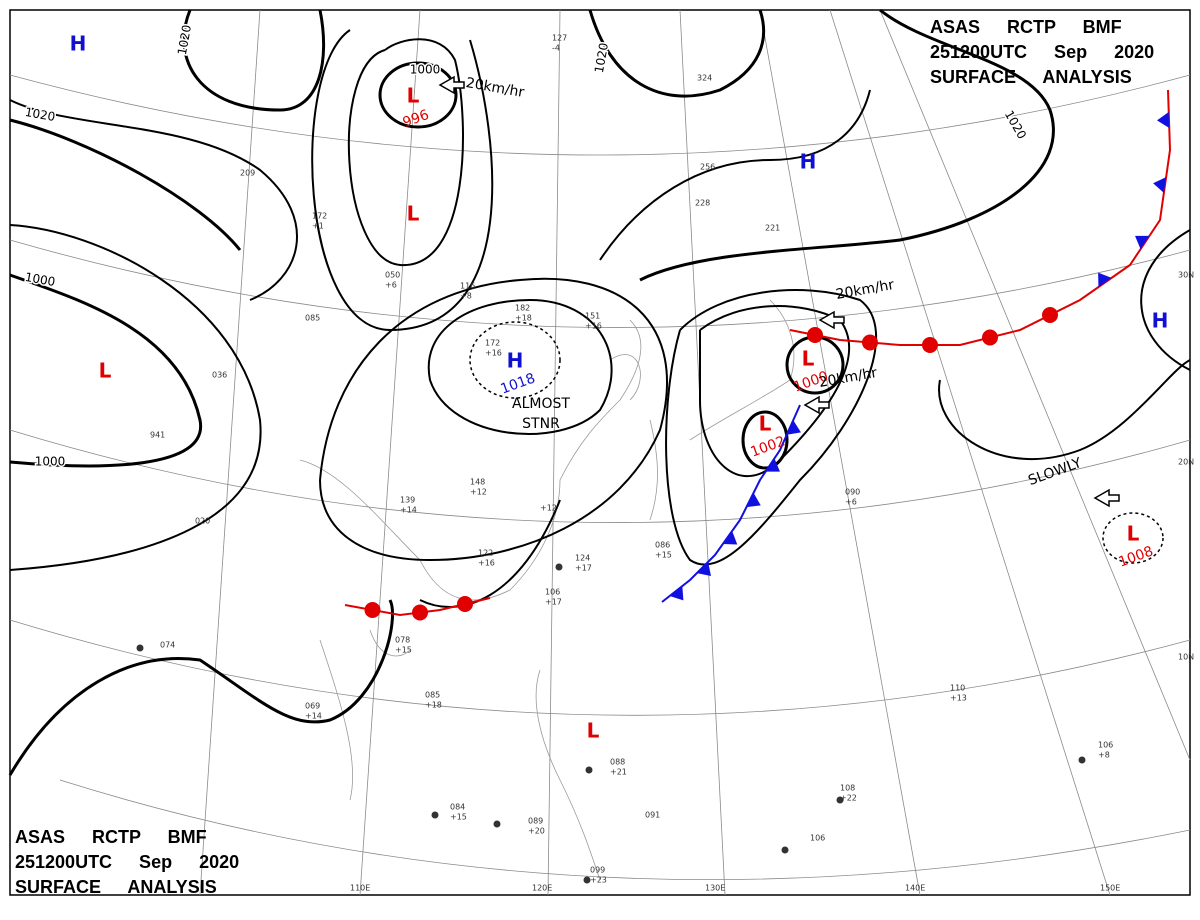  I want to click on latitude-label: 20N, so click(1186, 462).